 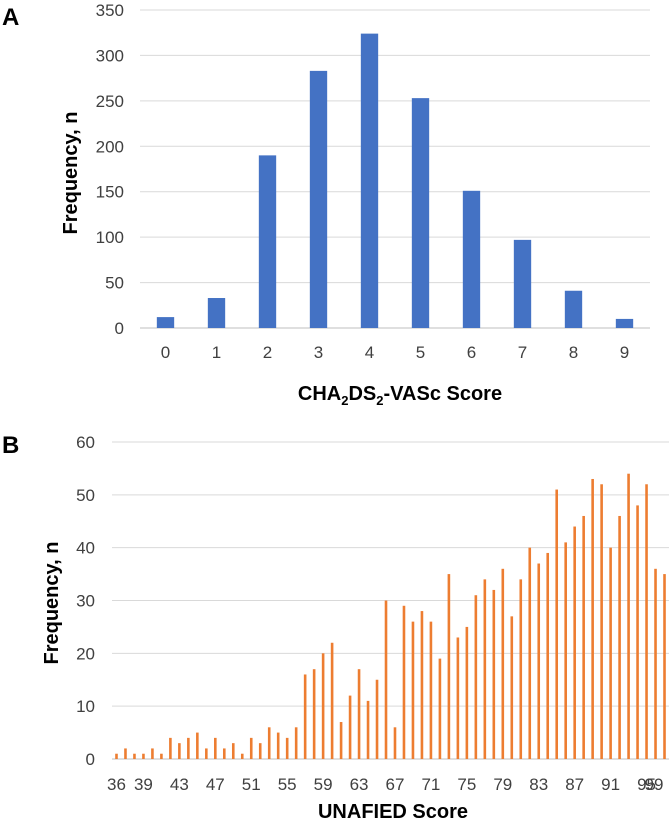 What do you see at coordinates (143, 784) in the screenshot?
I see `chart-b-x-tick-label: 39` at bounding box center [143, 784].